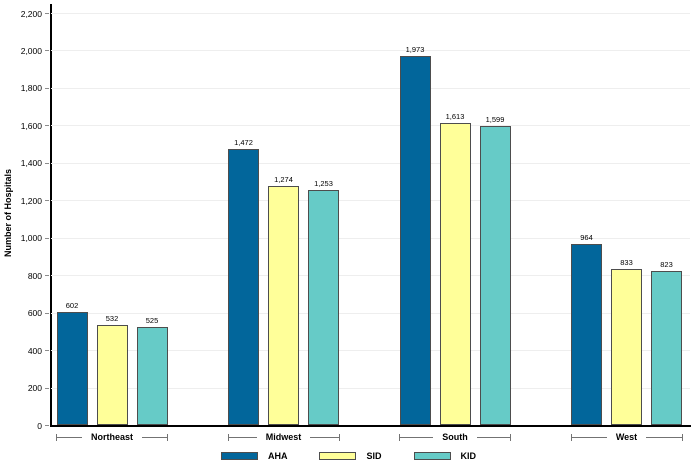 The image size is (697, 465). What do you see at coordinates (283, 180) in the screenshot?
I see `bar-value-label: 1,274` at bounding box center [283, 180].